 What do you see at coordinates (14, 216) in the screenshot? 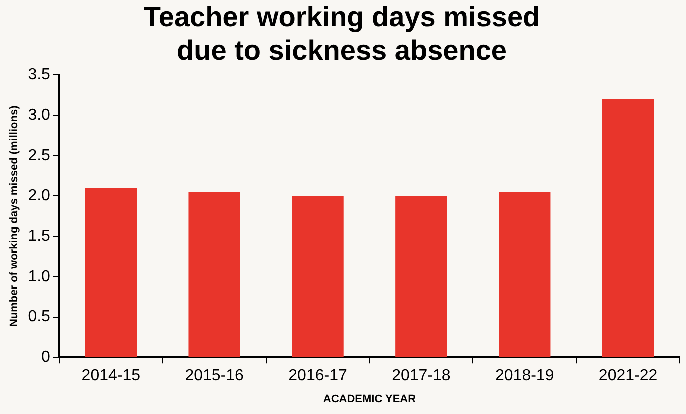
I see `y-axis-title: Number of working days missed (millions)` at bounding box center [14, 216].